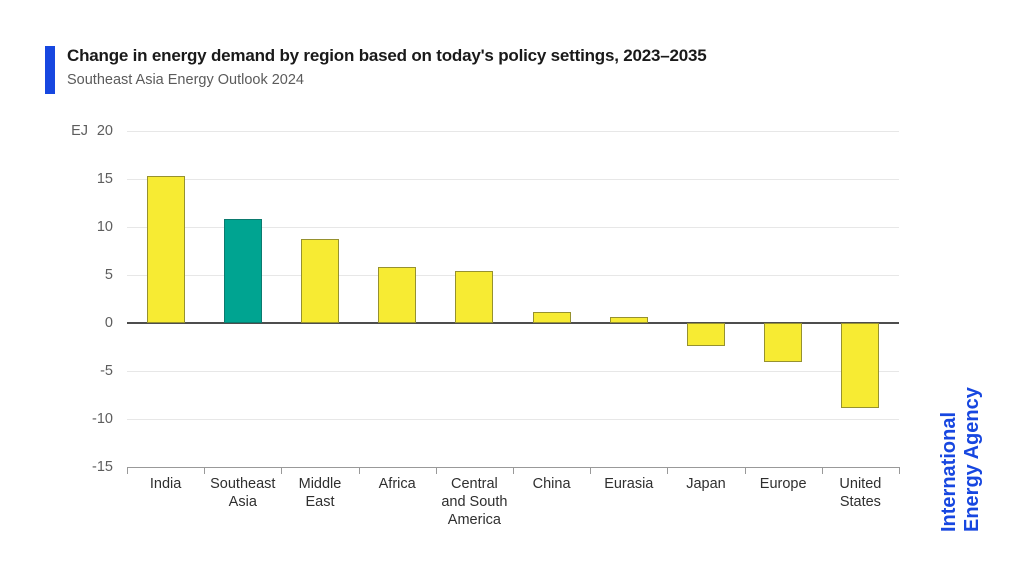  Describe the element at coordinates (102, 419) in the screenshot. I see `y-tick-label--10: -10` at that location.